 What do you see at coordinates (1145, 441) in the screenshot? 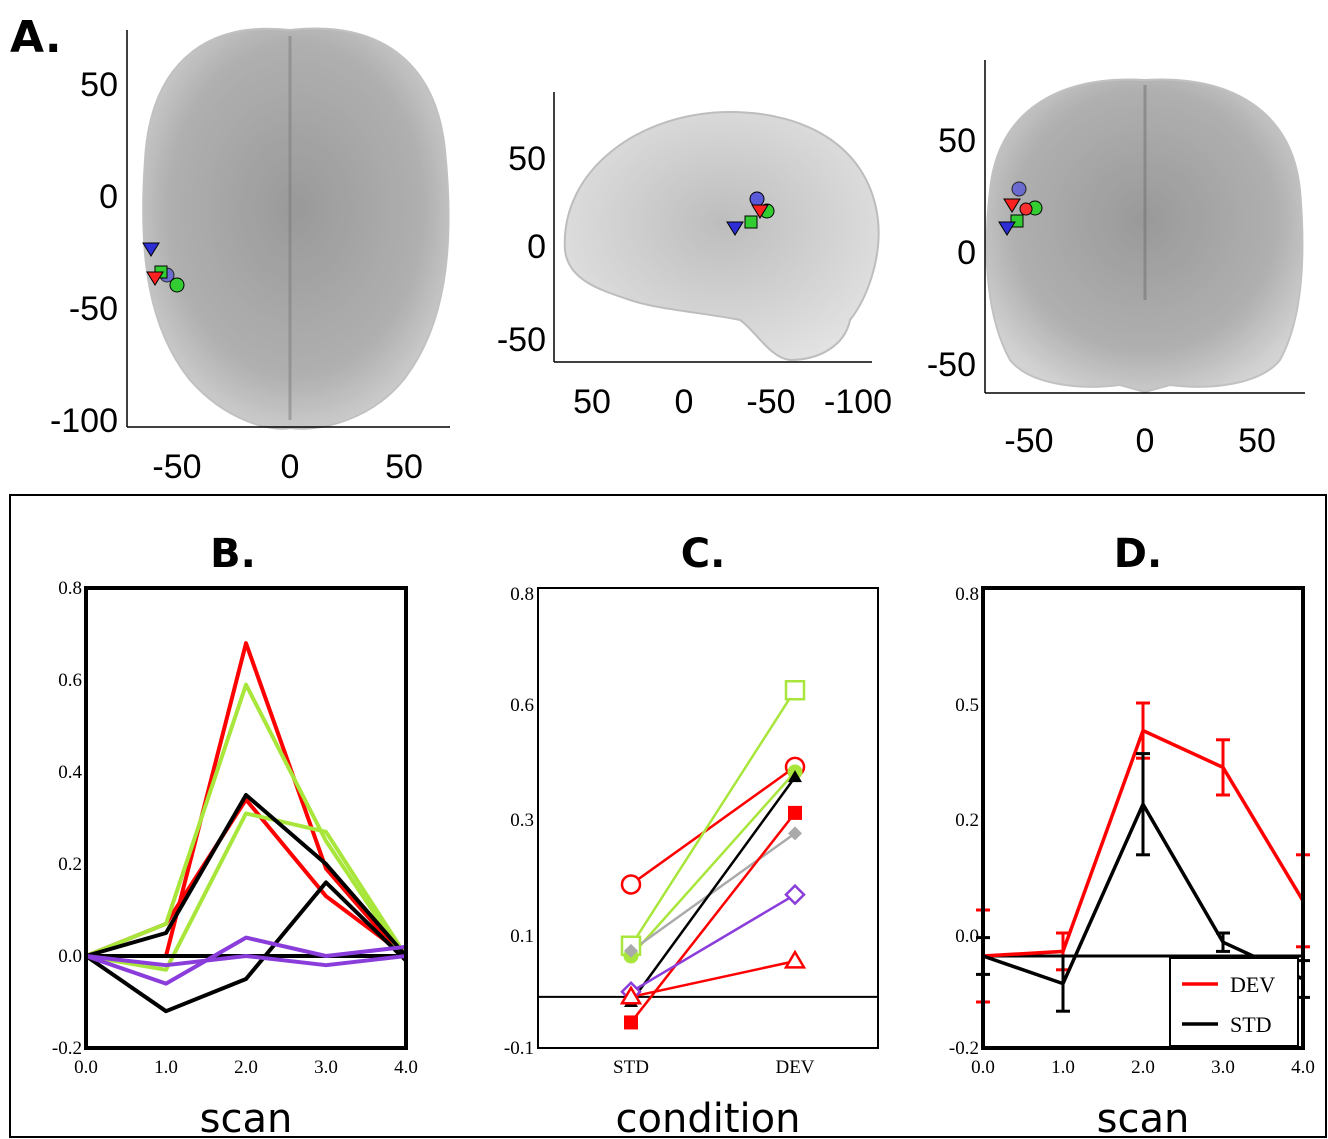
I see `view3-x-tick: 0` at bounding box center [1145, 441].